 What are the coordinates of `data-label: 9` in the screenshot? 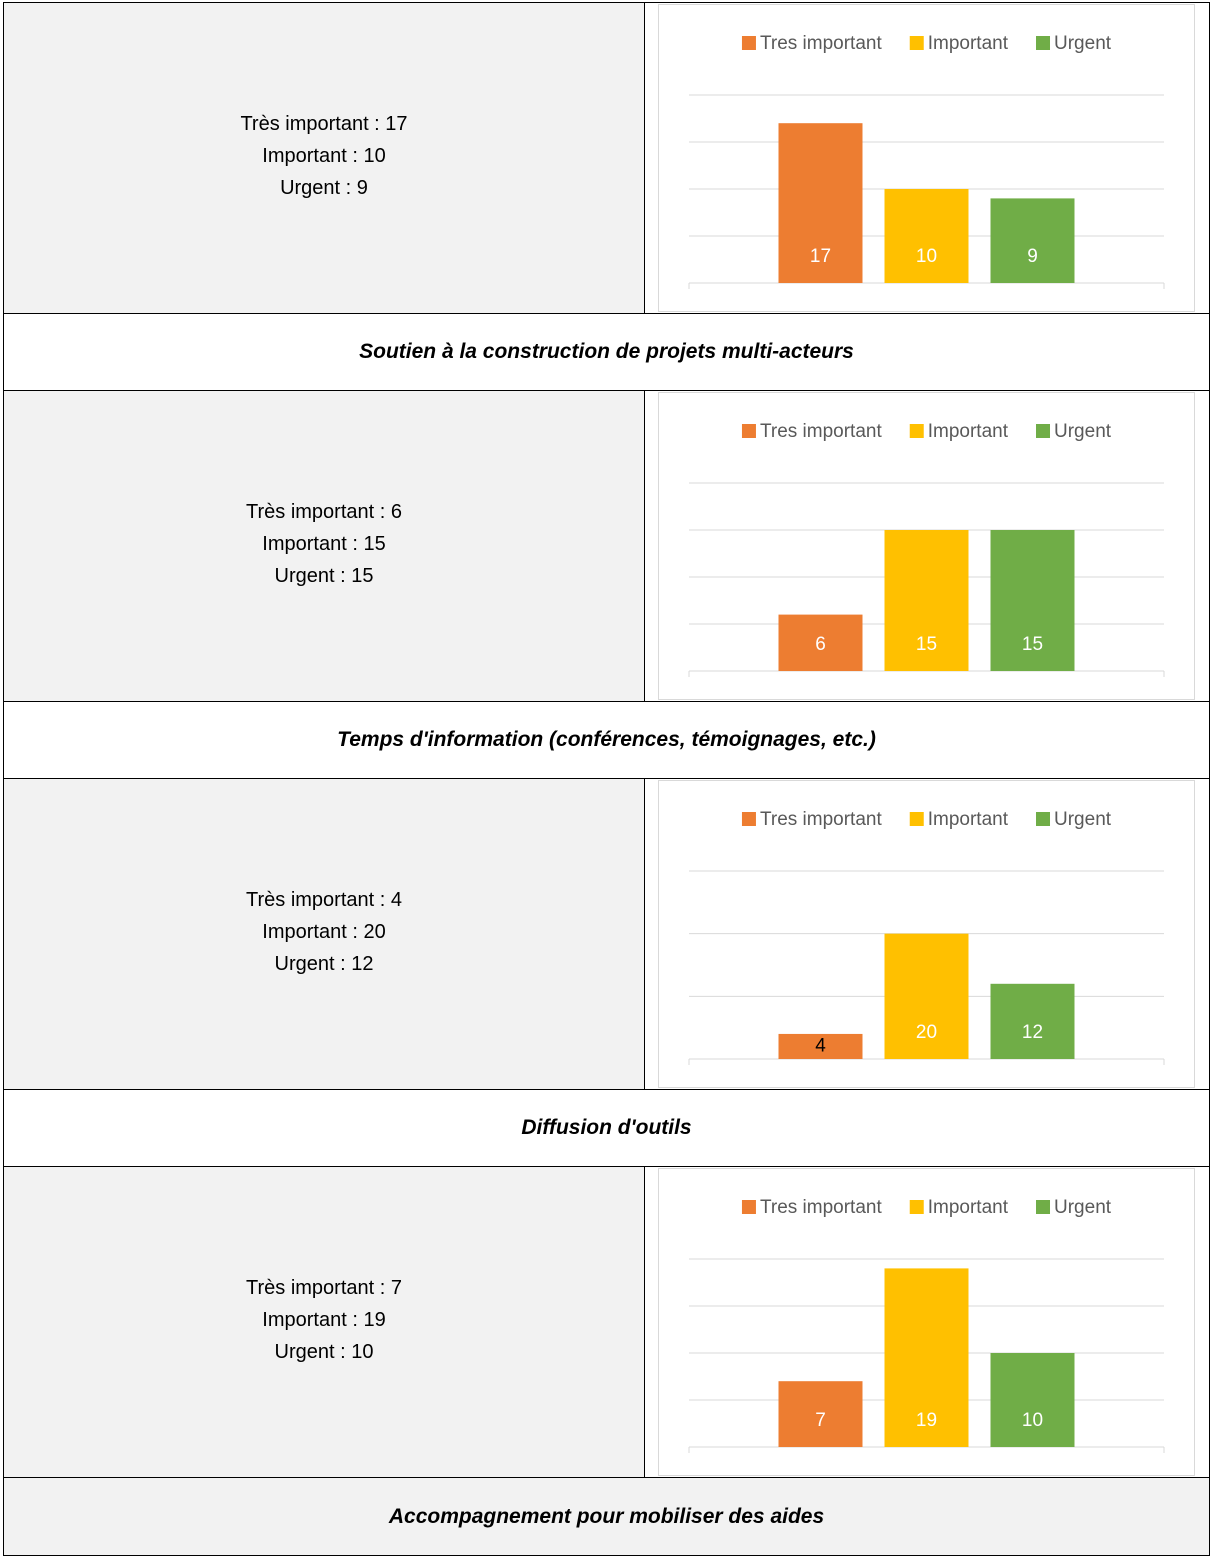 It's located at (1032, 256).